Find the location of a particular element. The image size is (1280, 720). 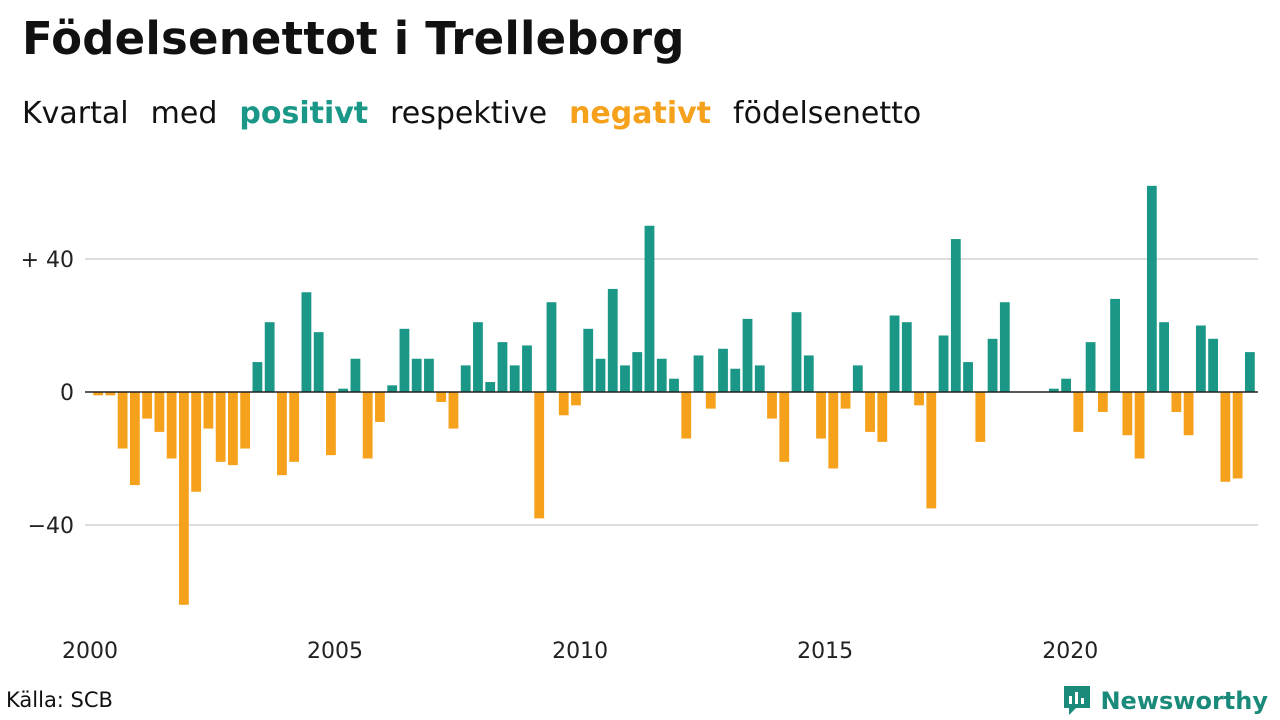

x-tick-label: 2015 is located at coordinates (825, 651).